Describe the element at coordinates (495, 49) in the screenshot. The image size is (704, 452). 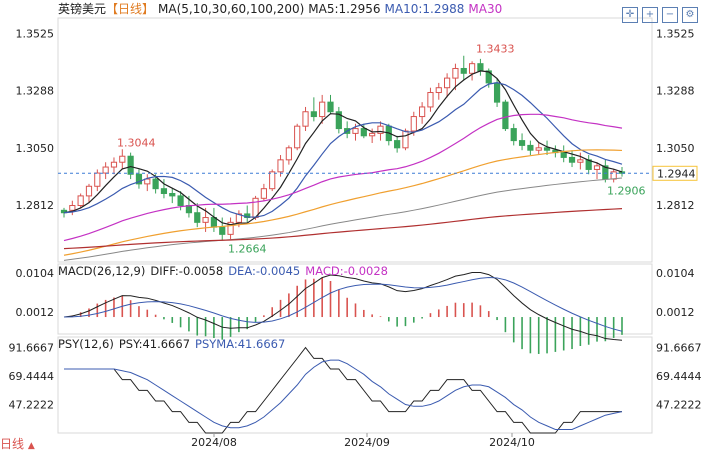
I see `annotation-high-2: 1.3433` at that location.